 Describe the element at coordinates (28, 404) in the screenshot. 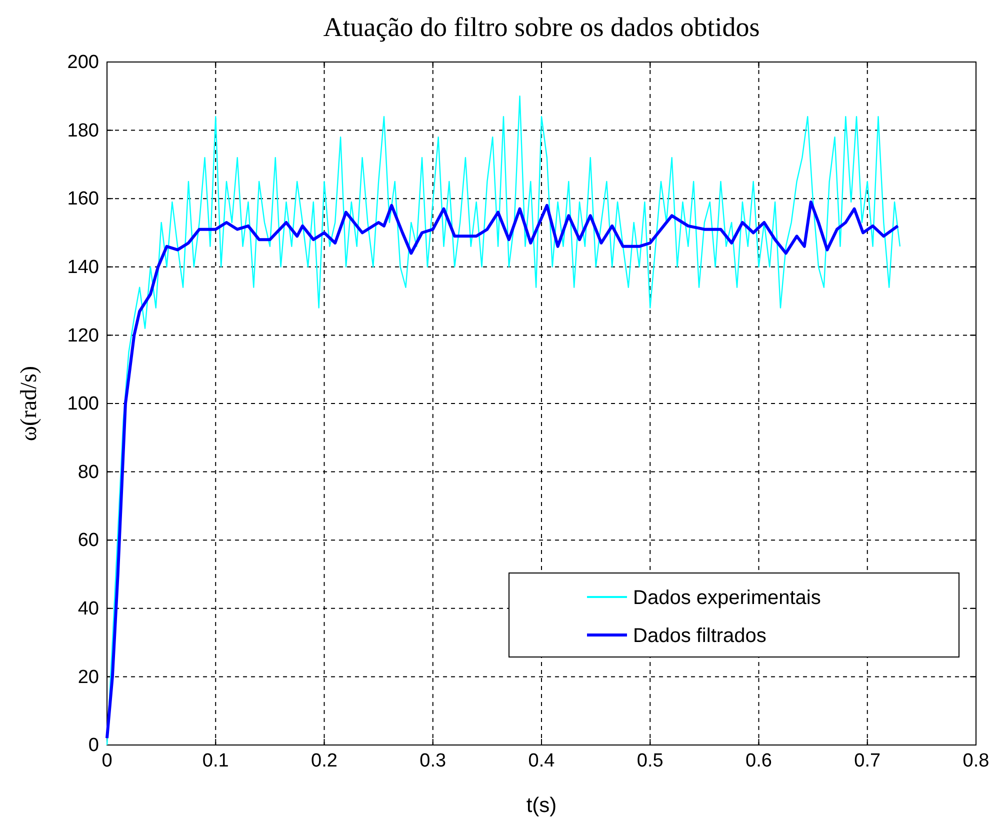

I see `y-axis-title: ω(rad/s)` at that location.